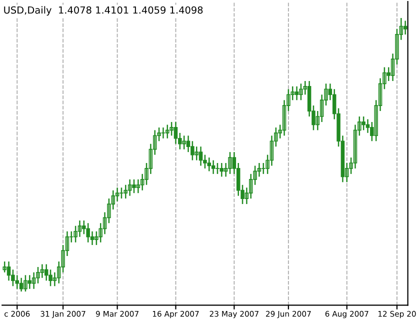  What do you see at coordinates (103, 11) in the screenshot?
I see `chart-title: USD,Daily 1.4078 1.4101 1.4059 1.4098` at bounding box center [103, 11].